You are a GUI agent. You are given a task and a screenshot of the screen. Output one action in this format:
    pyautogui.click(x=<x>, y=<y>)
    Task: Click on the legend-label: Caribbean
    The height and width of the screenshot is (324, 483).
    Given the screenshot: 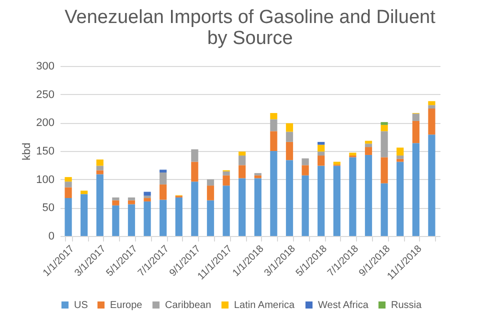 What is the action you would take?
    pyautogui.click(x=188, y=305)
    